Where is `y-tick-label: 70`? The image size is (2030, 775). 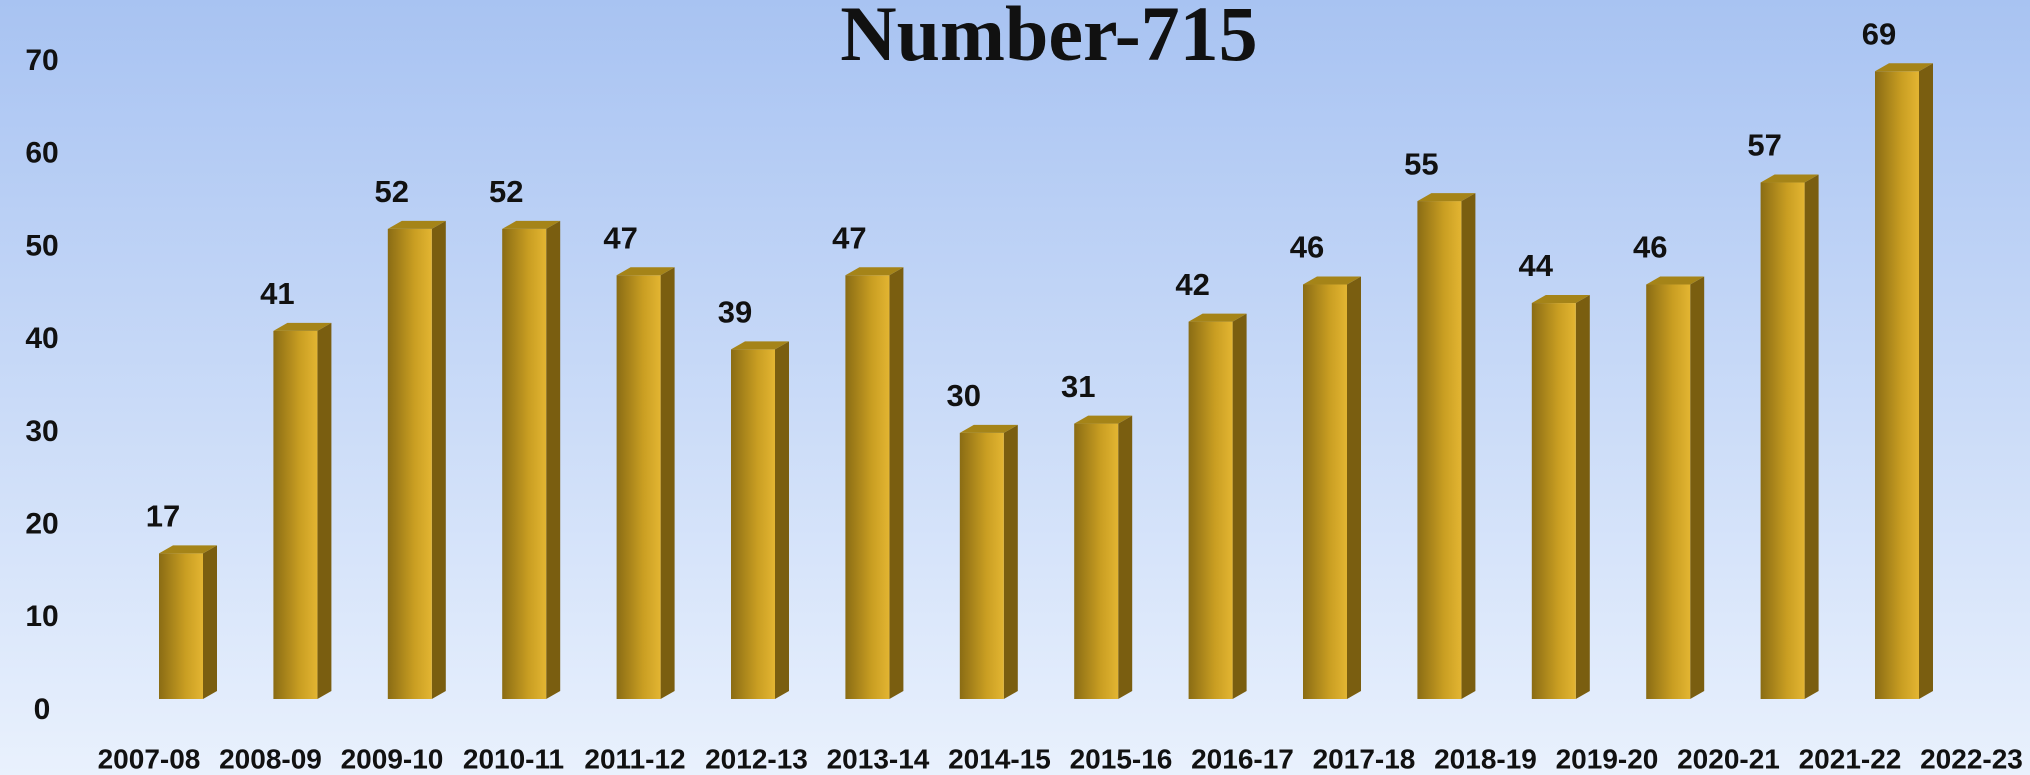
y-tick-label: 70 is located at coordinates (41, 60).